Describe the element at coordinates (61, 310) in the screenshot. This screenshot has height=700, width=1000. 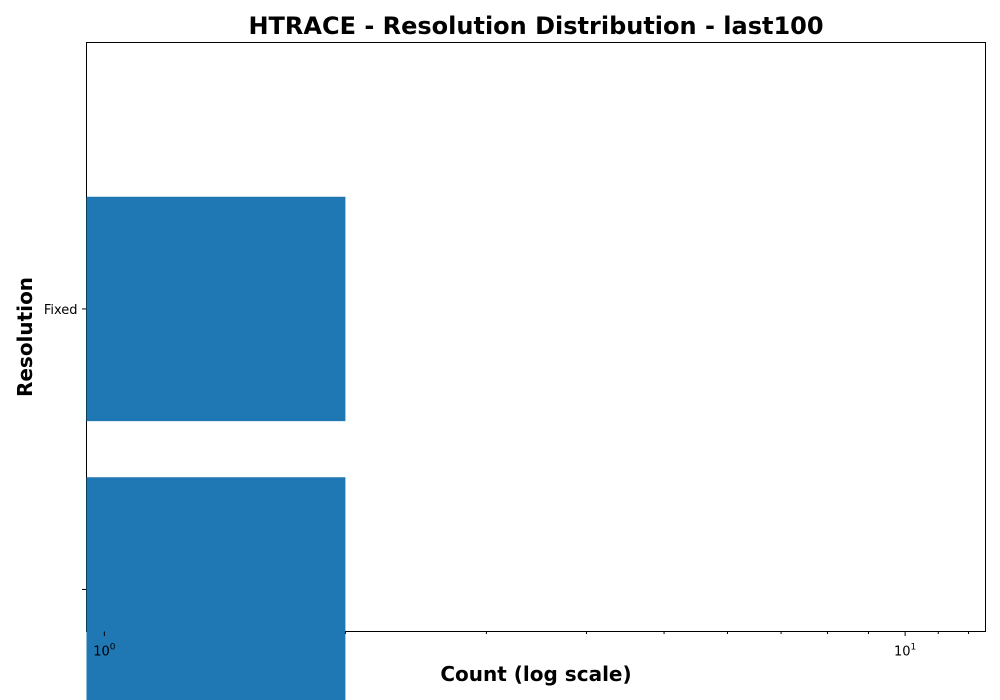
I see `y-tick-label: Fixed` at that location.